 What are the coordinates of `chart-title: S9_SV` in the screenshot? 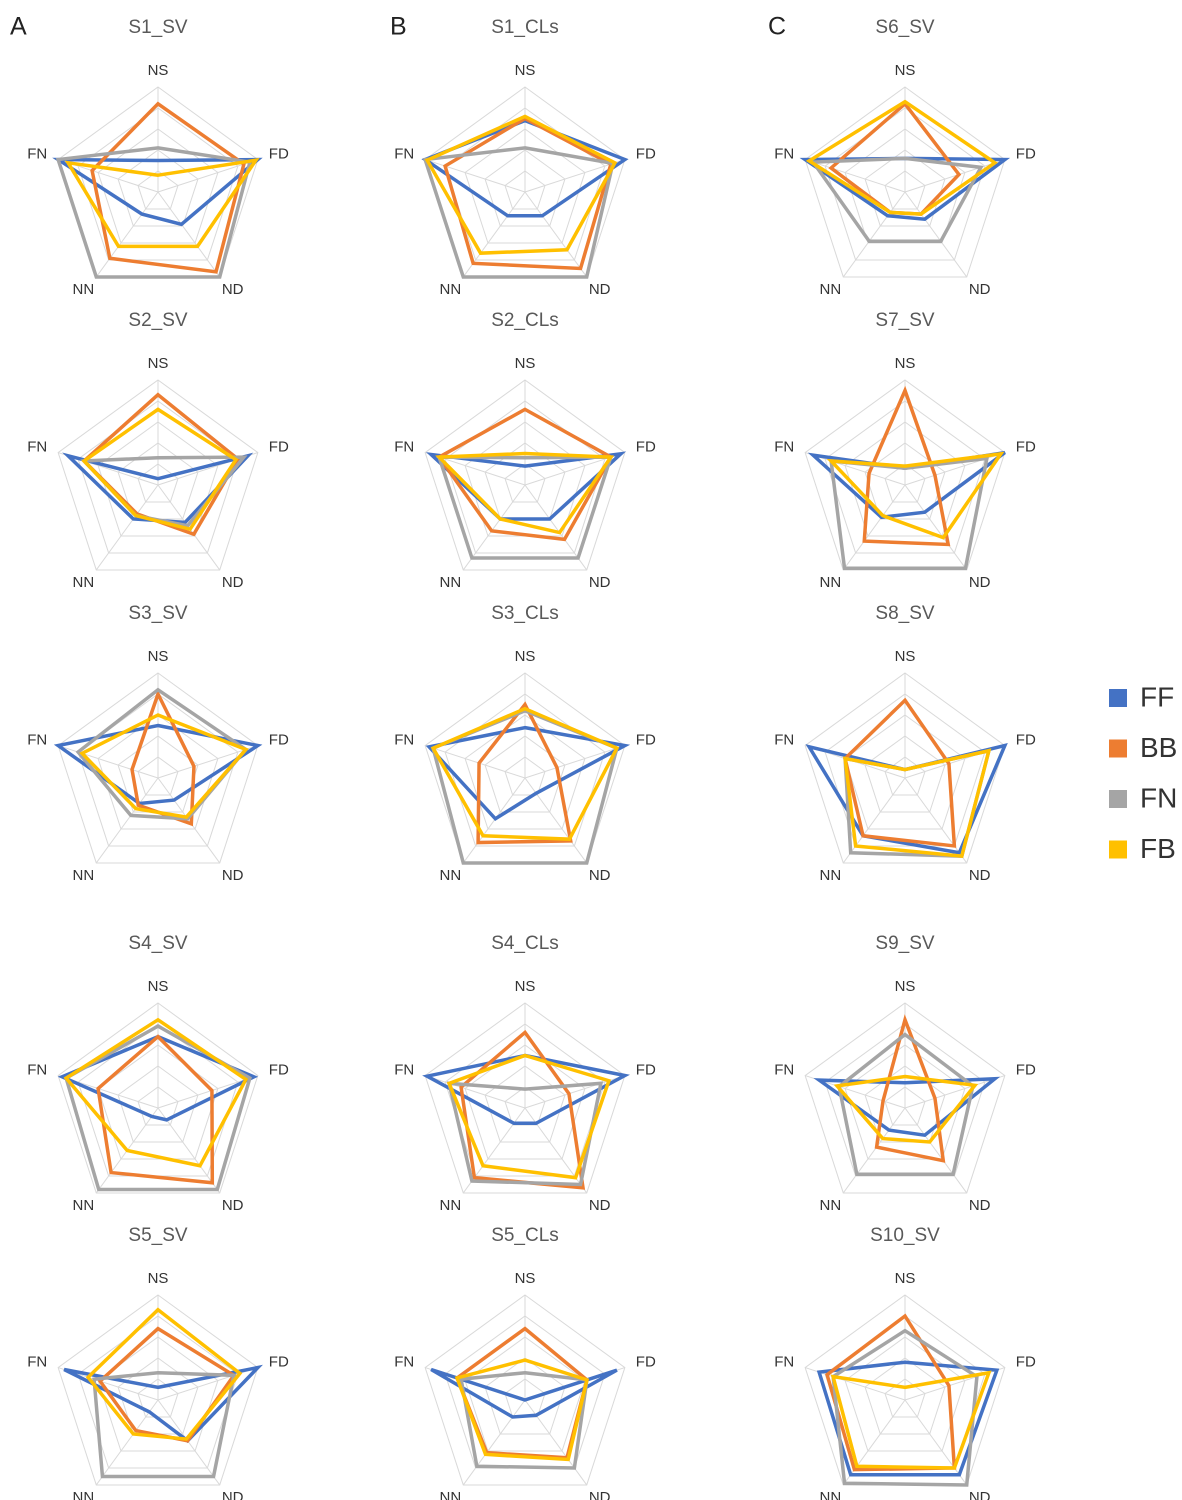 It's located at (904, 943).